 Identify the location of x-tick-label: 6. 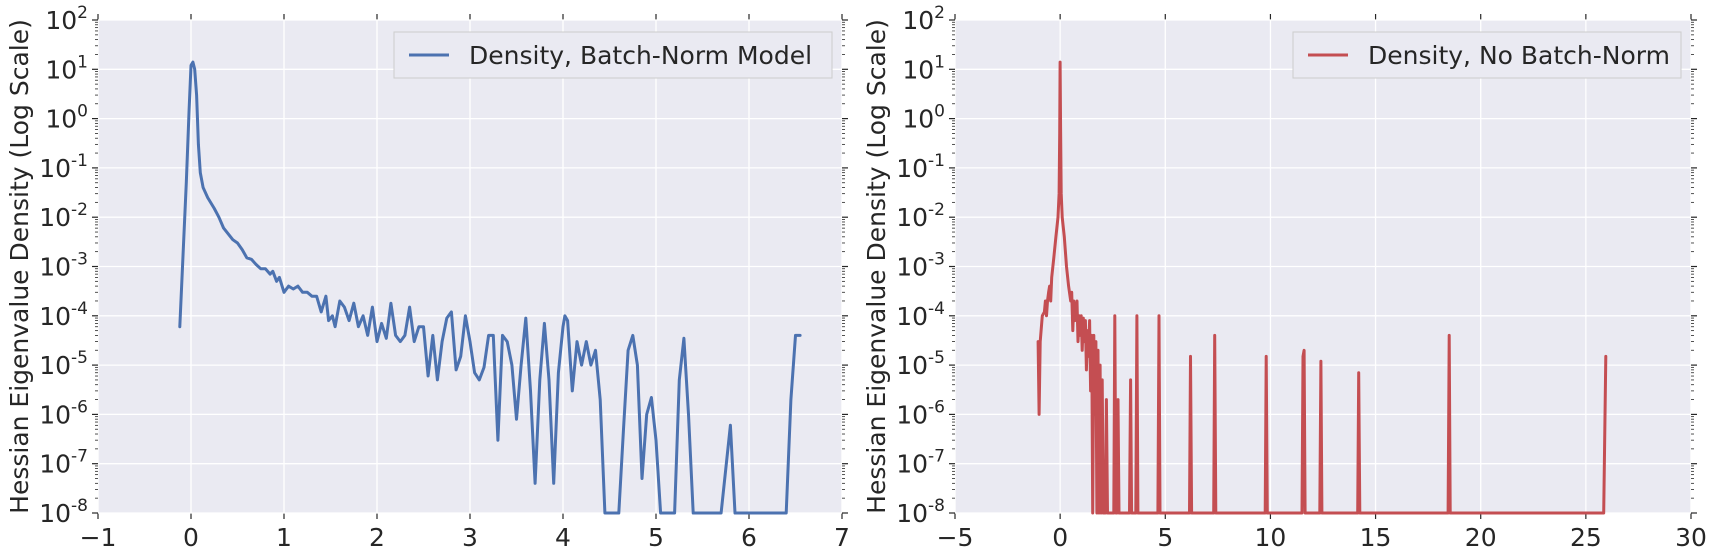
(749, 537).